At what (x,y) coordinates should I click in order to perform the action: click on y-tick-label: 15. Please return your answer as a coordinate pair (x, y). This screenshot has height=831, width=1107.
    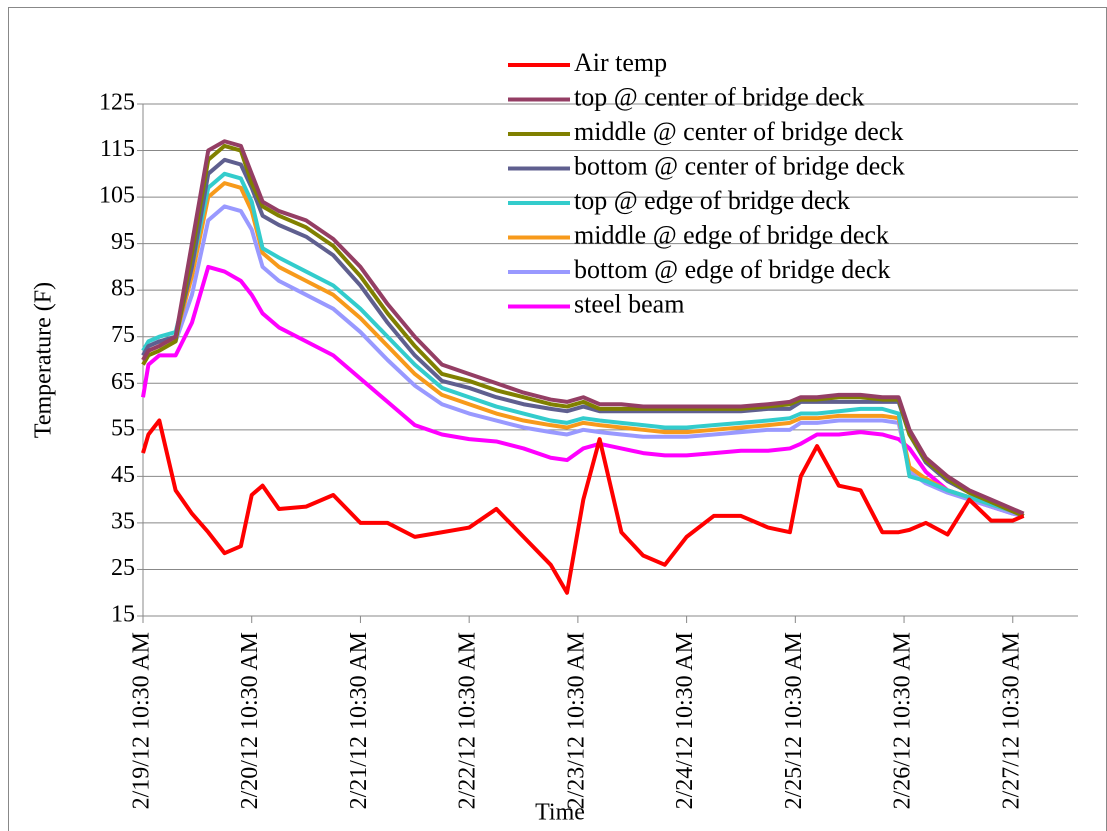
    Looking at the image, I should click on (123, 615).